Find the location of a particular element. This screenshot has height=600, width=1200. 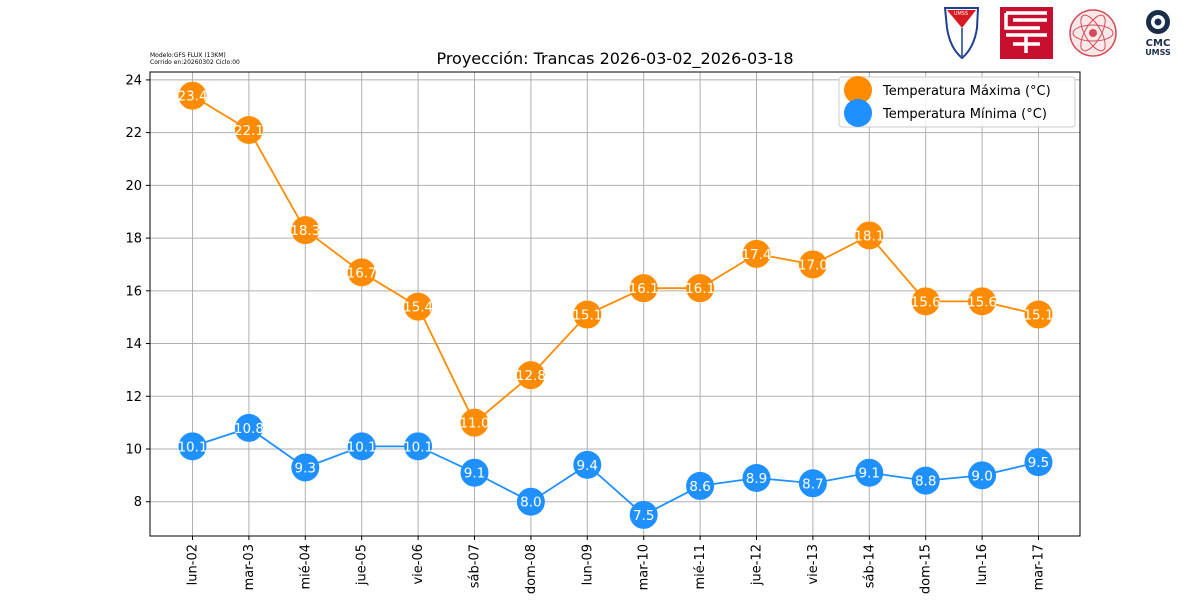

data-label-min: 8.0 is located at coordinates (530, 503).